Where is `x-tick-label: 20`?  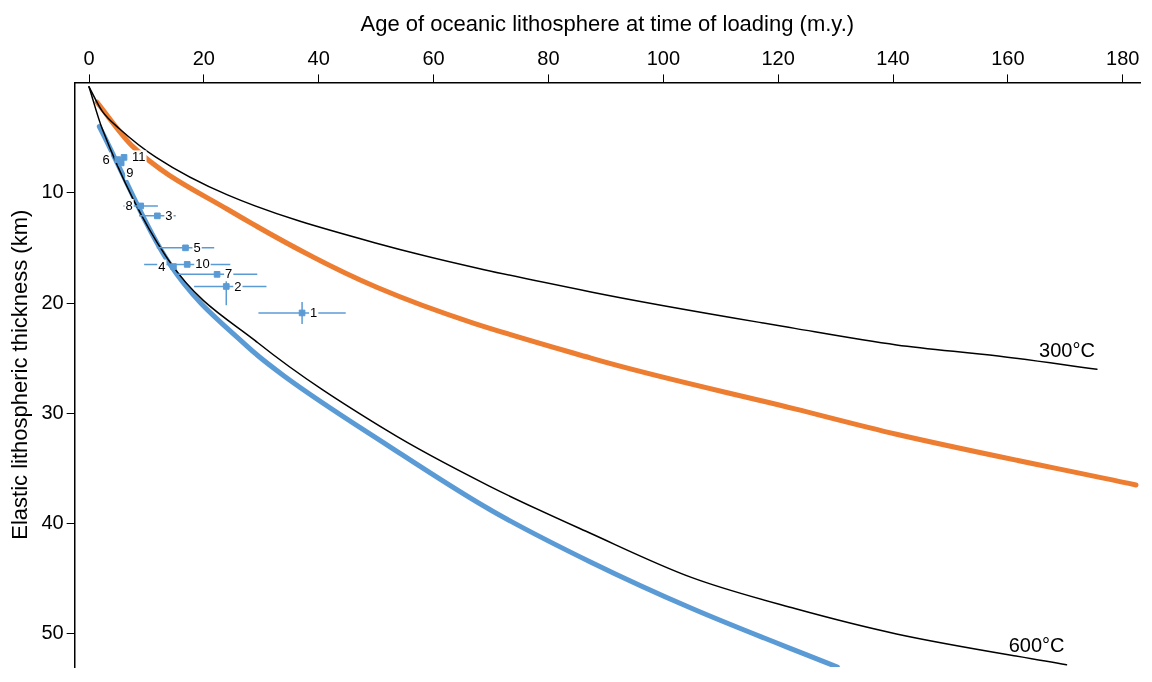 x-tick-label: 20 is located at coordinates (203, 57).